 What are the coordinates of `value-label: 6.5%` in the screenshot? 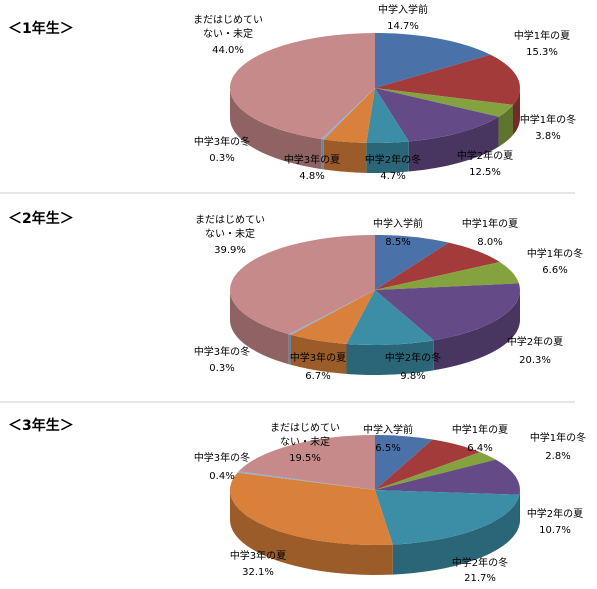 It's located at (388, 448).